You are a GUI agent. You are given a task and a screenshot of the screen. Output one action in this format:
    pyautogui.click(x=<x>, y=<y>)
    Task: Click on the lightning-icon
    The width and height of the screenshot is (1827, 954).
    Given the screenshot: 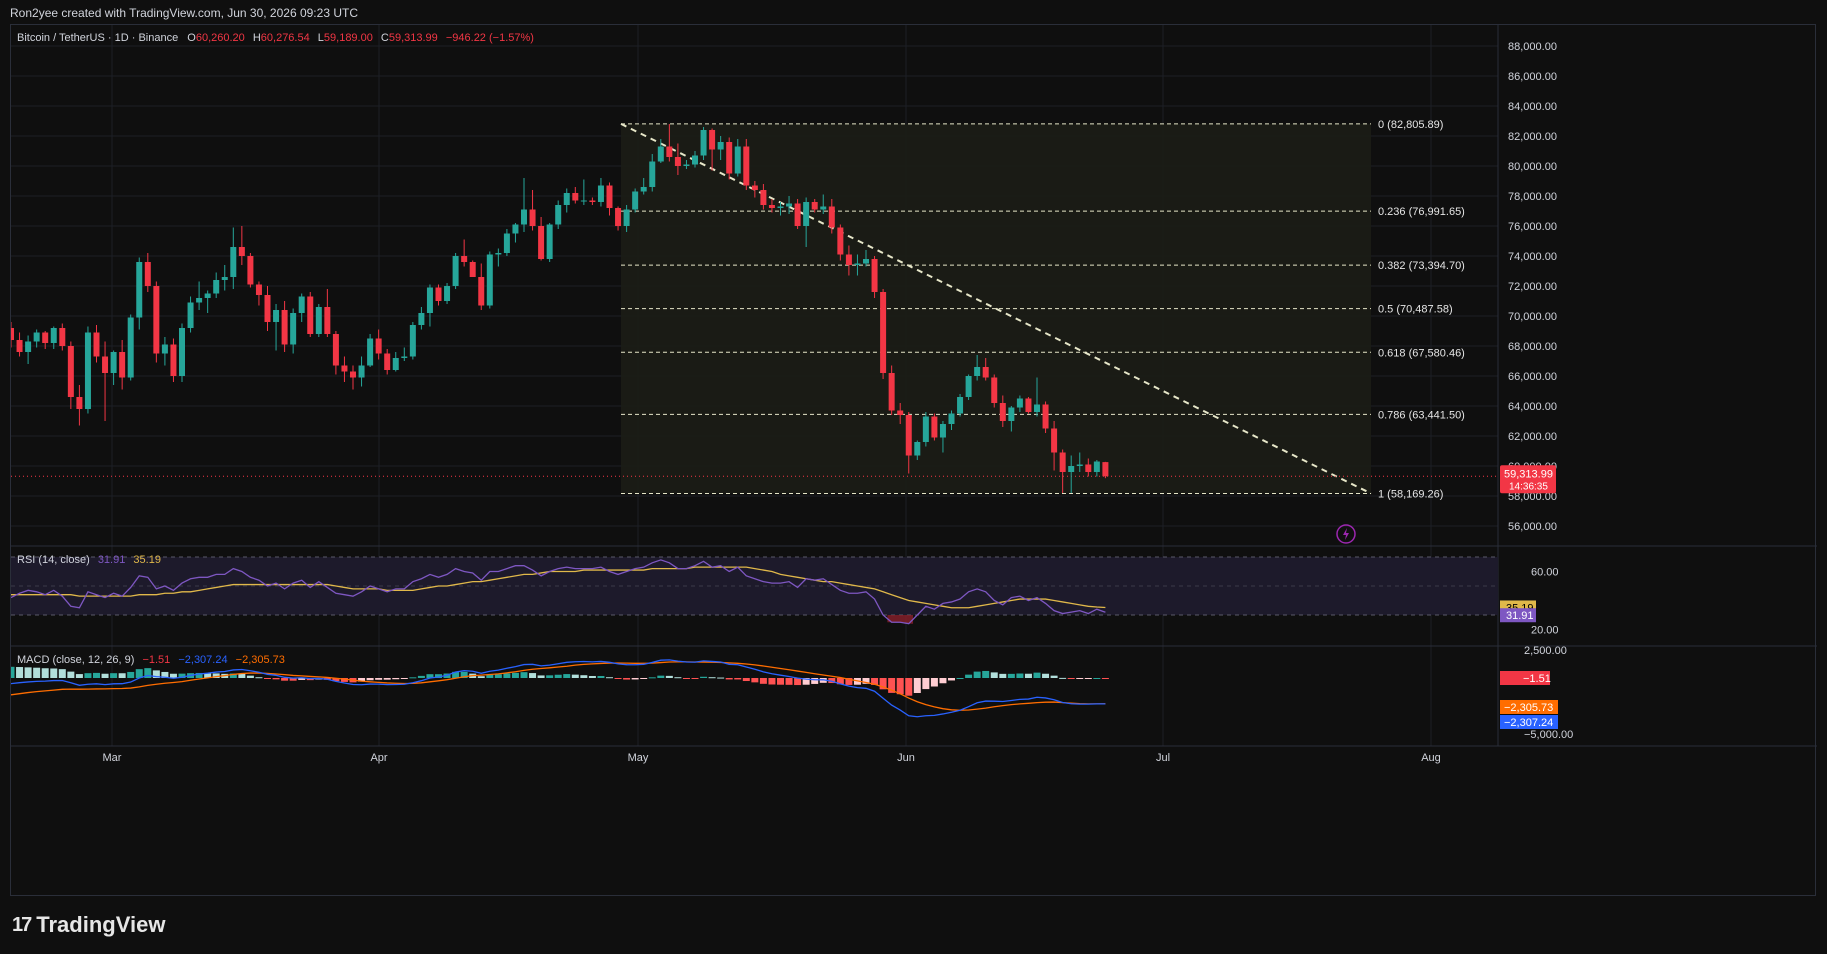 What is the action you would take?
    pyautogui.click(x=1346, y=534)
    